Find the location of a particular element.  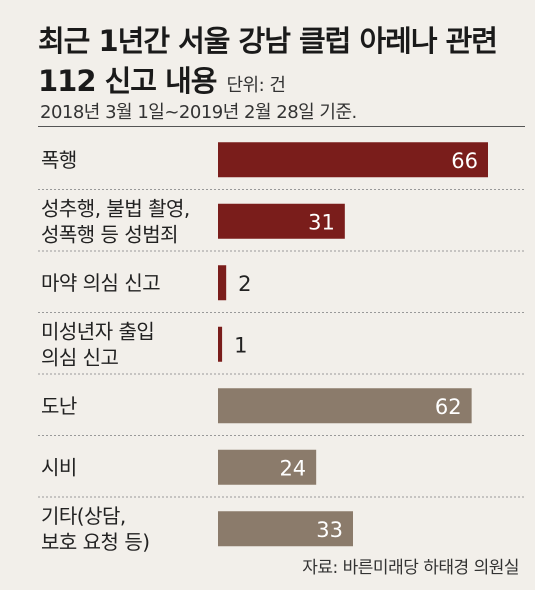

category-label: 성추행, 불법 촬영, is located at coordinates (115, 208).